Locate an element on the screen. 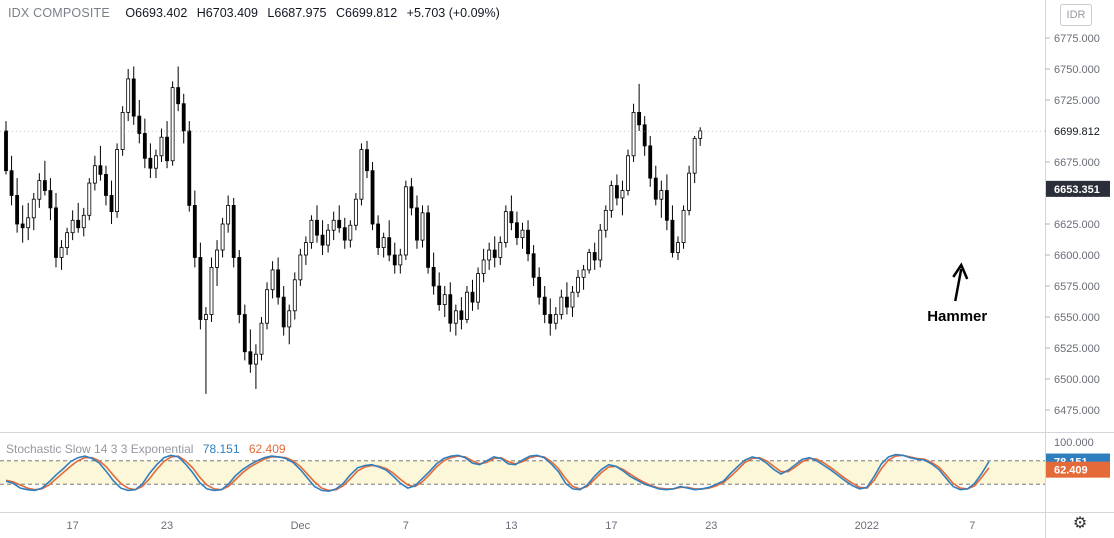 The height and width of the screenshot is (538, 1114). crosshair-badge: 6653.351 is located at coordinates (1077, 190).